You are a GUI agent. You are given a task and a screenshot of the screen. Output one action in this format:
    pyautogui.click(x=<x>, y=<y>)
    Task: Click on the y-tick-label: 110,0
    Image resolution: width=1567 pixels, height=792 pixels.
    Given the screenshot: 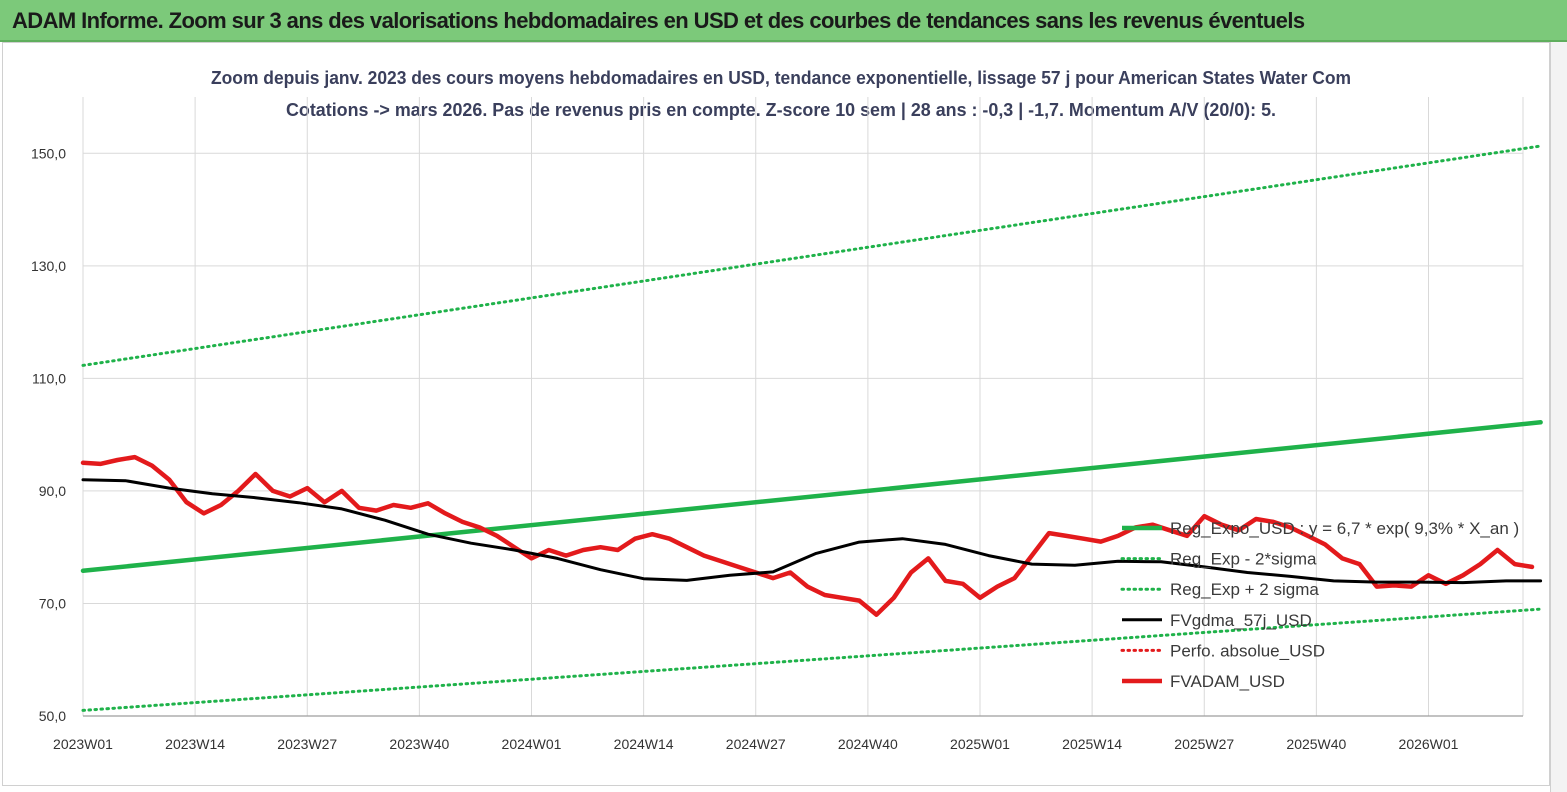 What is the action you would take?
    pyautogui.click(x=49, y=378)
    